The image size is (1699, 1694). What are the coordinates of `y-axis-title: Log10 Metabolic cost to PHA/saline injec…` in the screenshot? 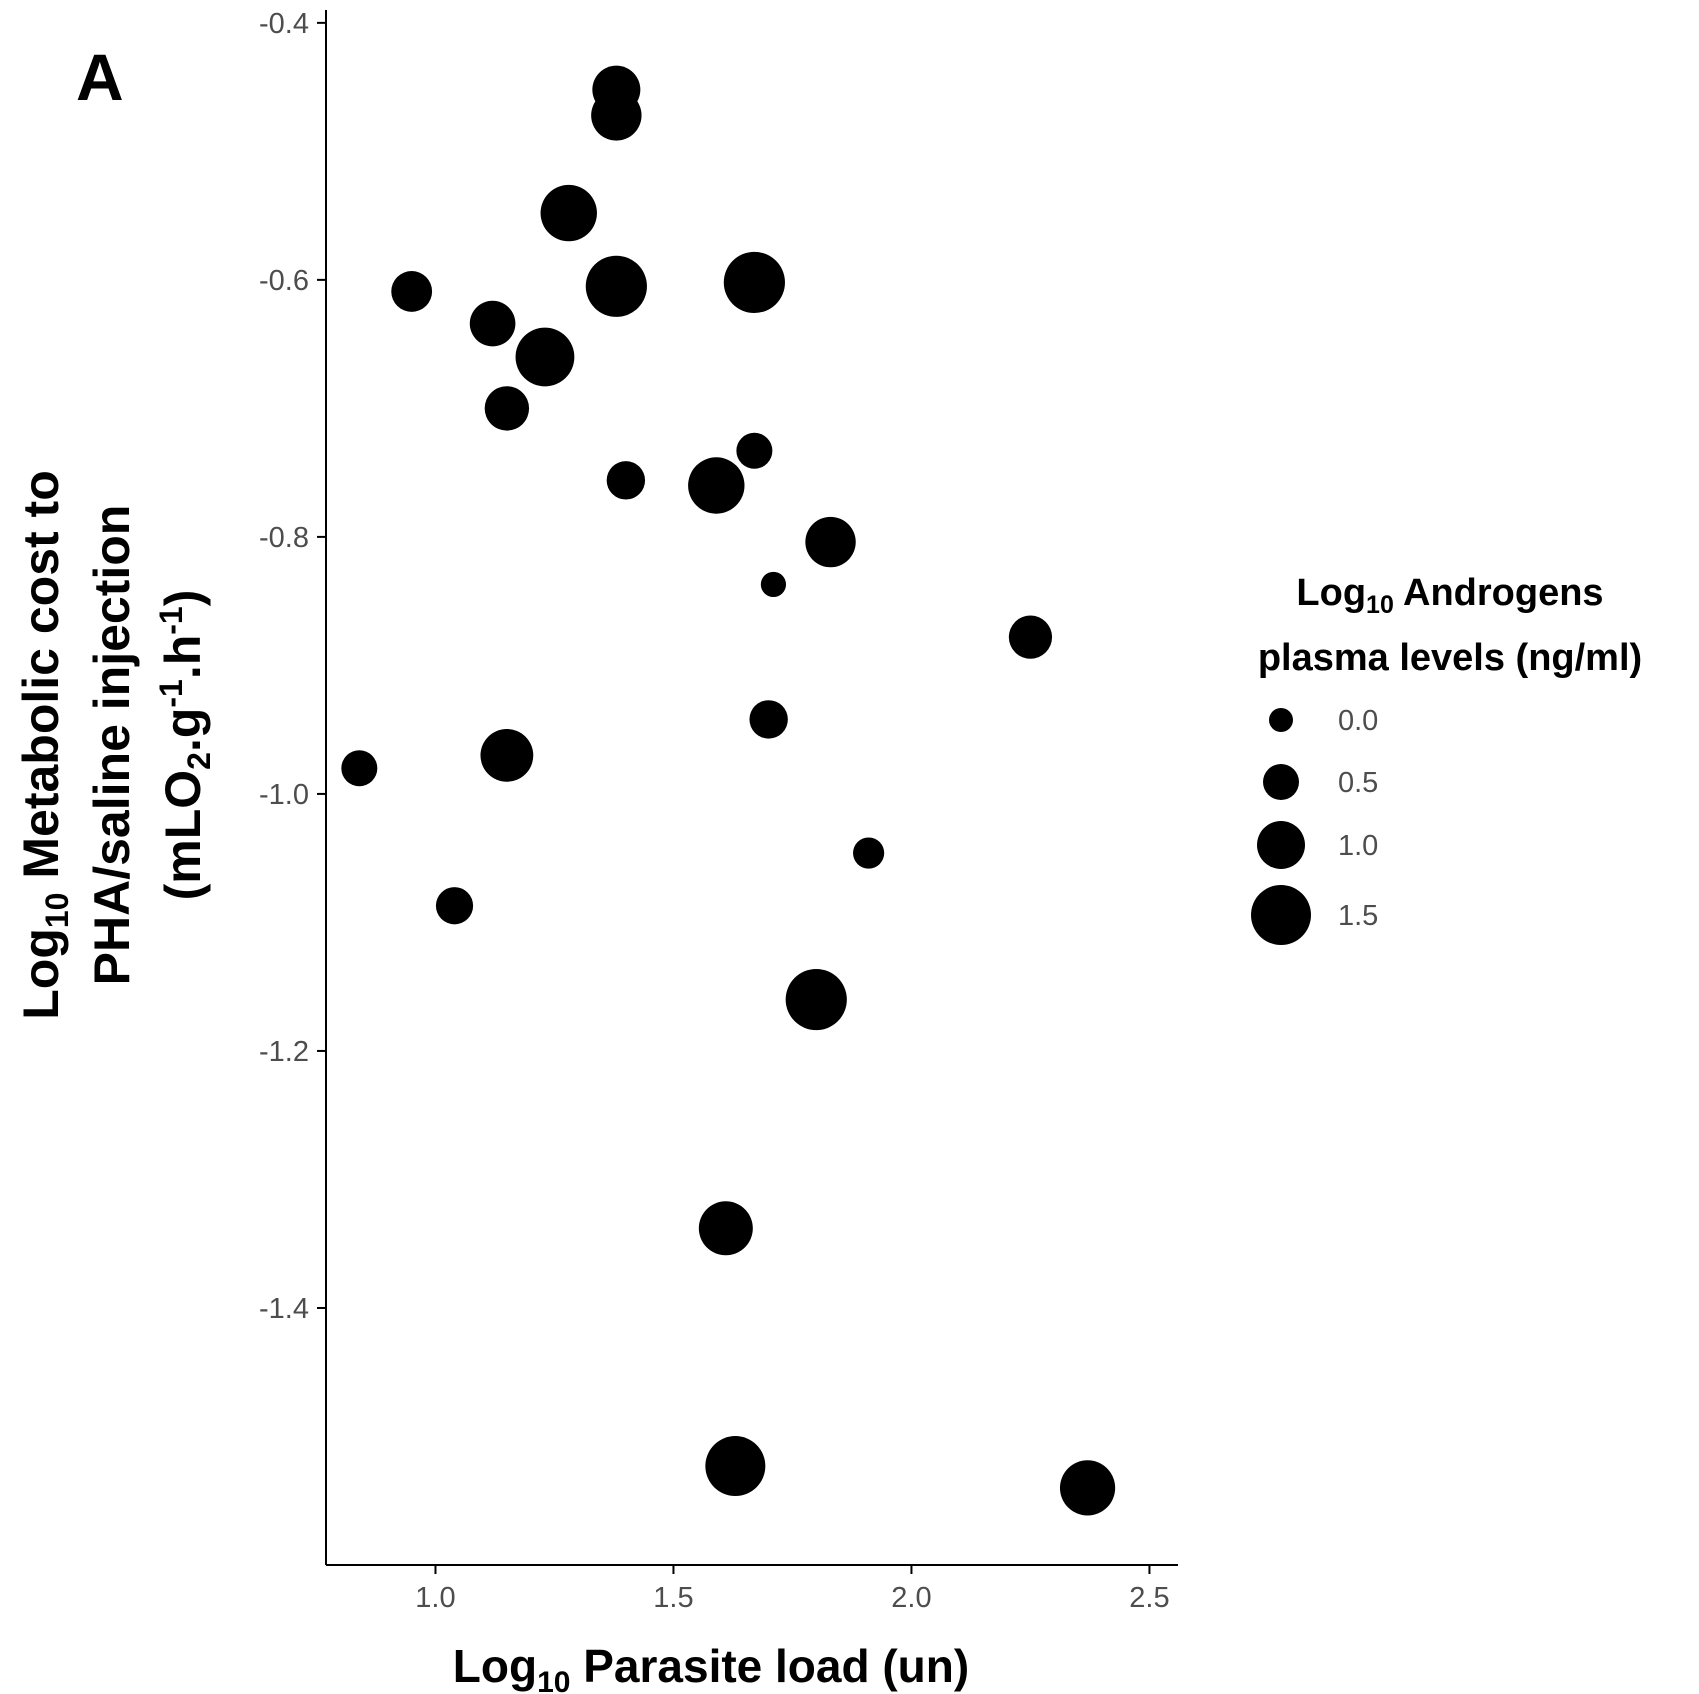 It's located at (115, 745).